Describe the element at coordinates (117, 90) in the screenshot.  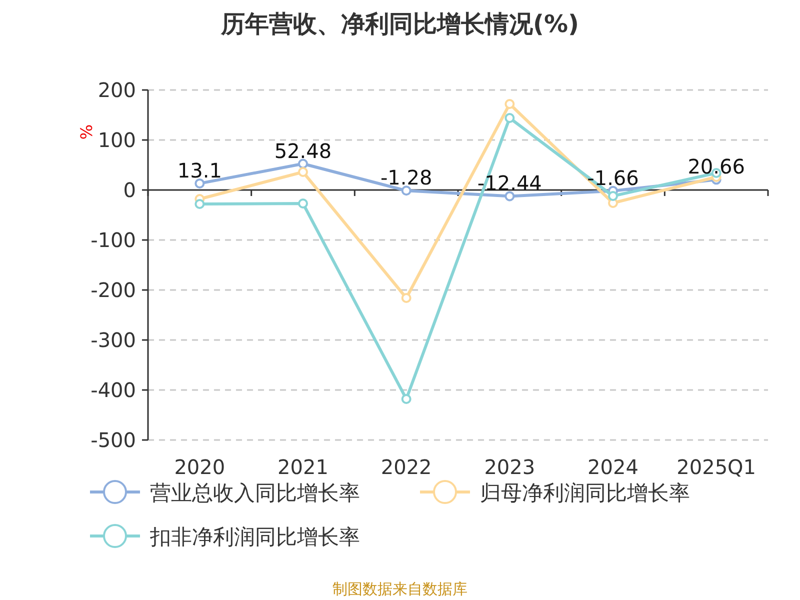
I see `y-tick-label: 200` at that location.